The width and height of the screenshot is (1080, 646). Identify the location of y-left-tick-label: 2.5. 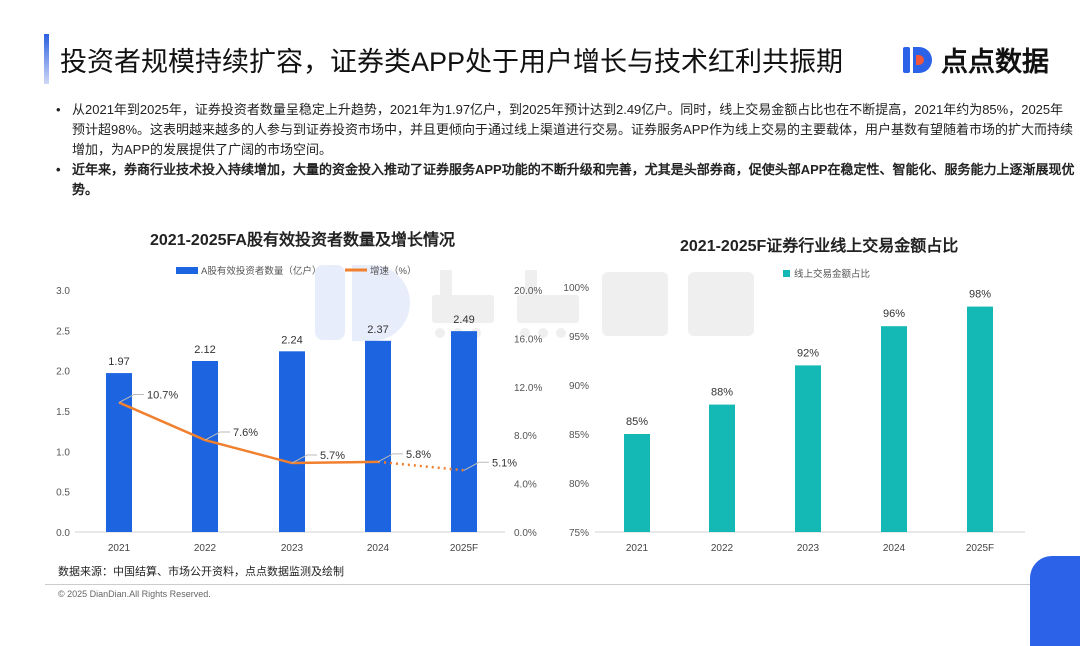
(63, 331).